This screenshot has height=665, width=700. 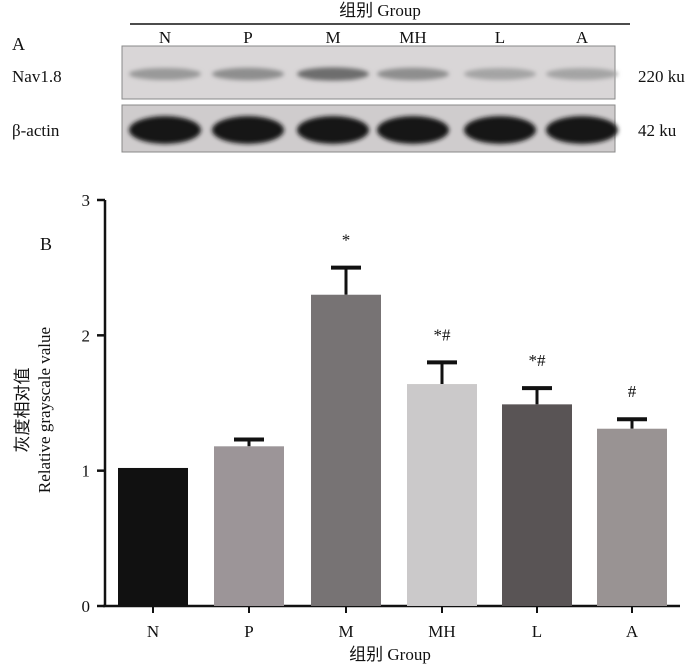 What do you see at coordinates (93, 403) in the screenshot?
I see `y-axis-ticks: 0 1 2 3` at bounding box center [93, 403].